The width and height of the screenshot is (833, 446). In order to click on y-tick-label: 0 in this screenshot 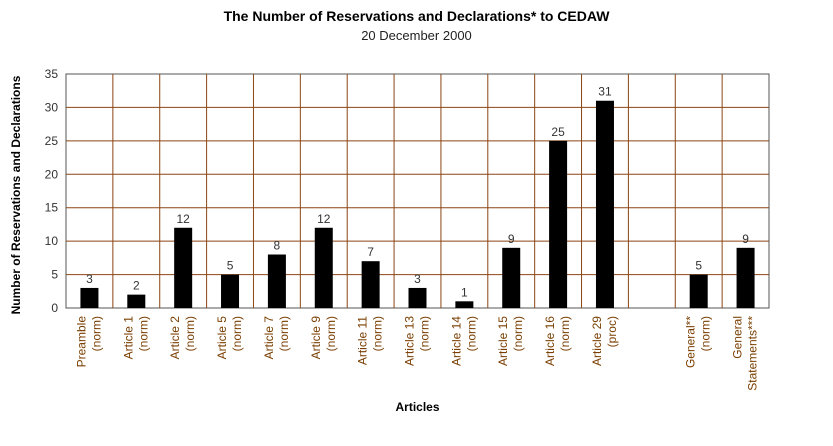, I will do `click(54, 308)`.